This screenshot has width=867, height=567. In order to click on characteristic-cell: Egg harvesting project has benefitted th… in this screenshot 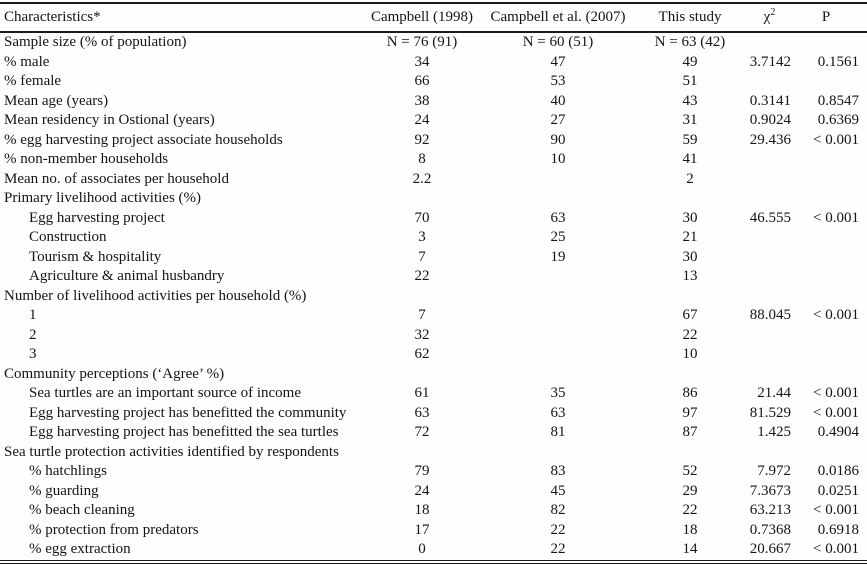, I will do `click(184, 432)`.